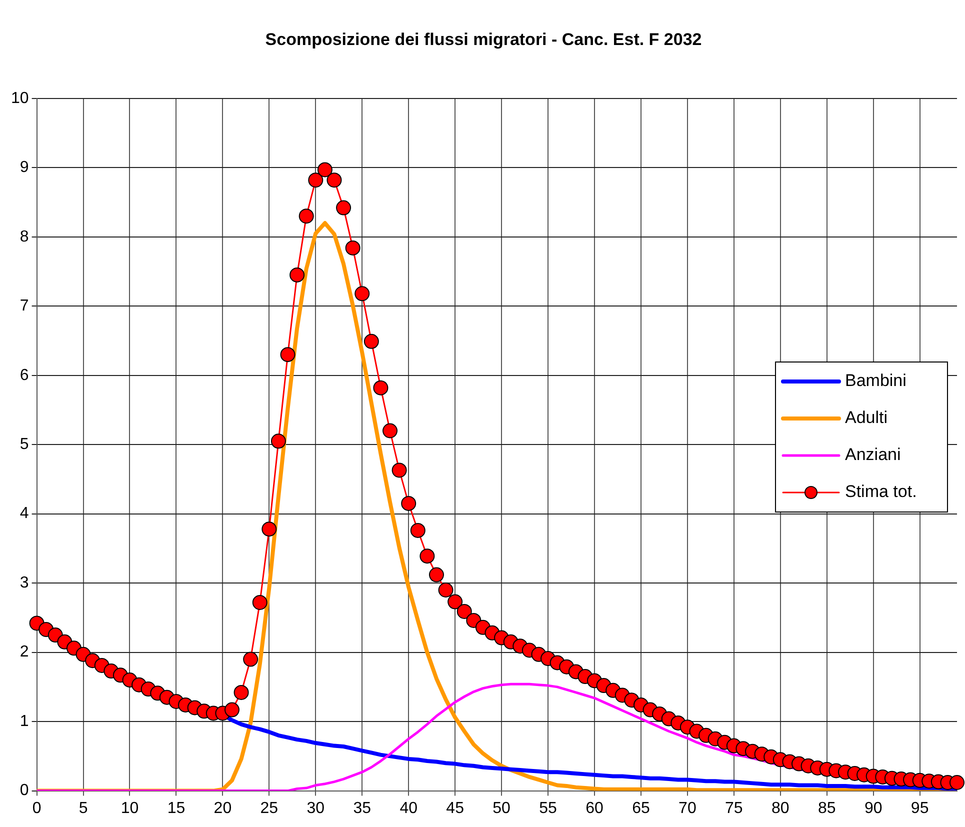 The height and width of the screenshot is (827, 965). I want to click on legend-label: Anziani, so click(873, 454).